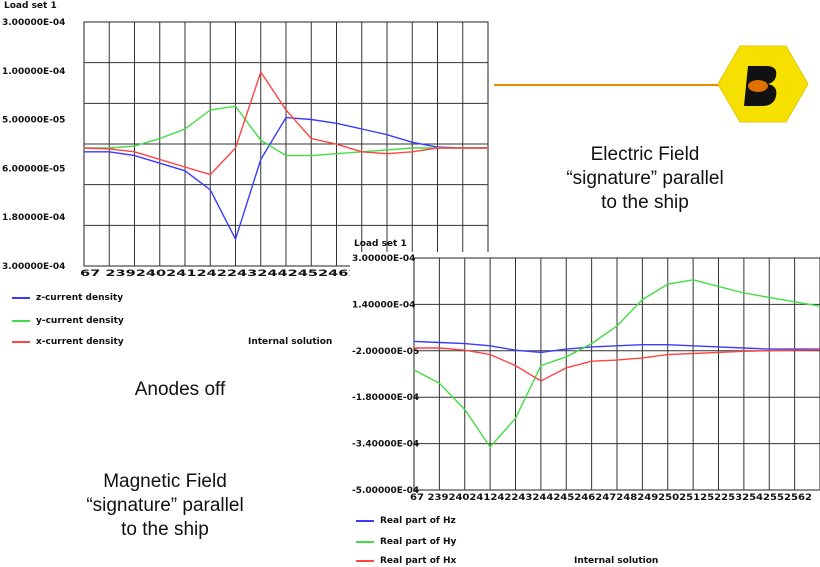 The image size is (820, 567). Describe the element at coordinates (33, 218) in the screenshot. I see `chart1-ytick-label: 1.80000E-04` at that location.